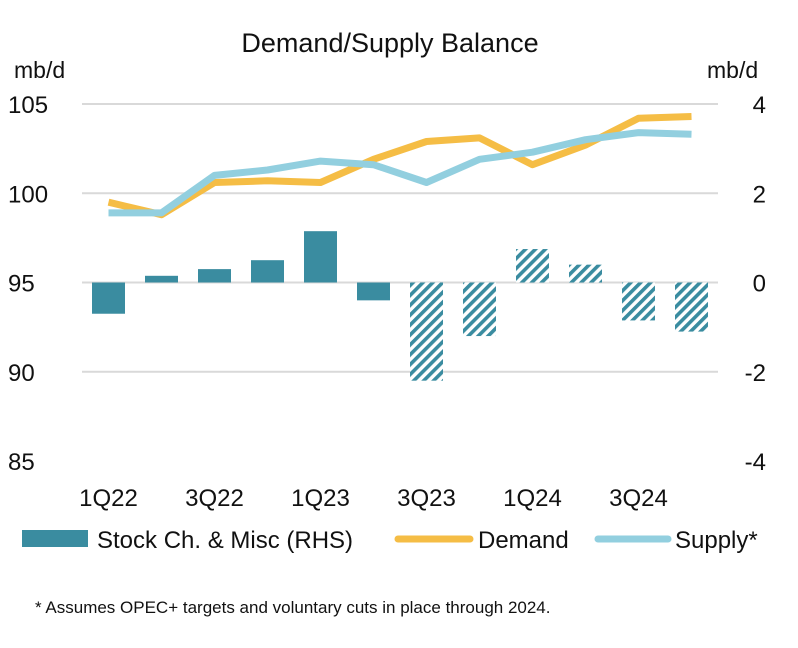  What do you see at coordinates (759, 105) in the screenshot?
I see `right-tick-label: 4` at bounding box center [759, 105].